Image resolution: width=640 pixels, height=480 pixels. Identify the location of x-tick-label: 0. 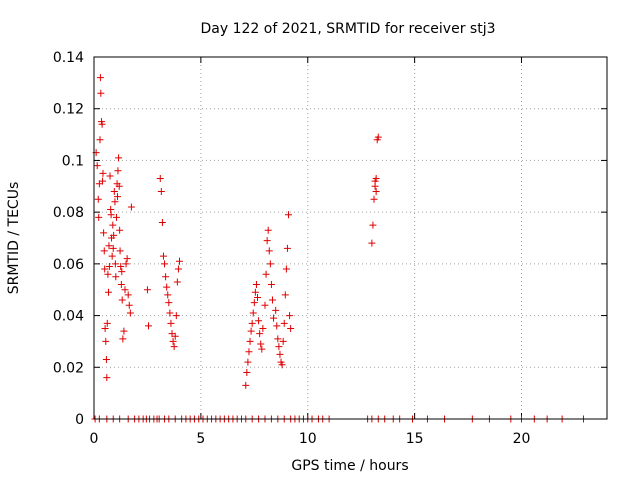
(94, 439).